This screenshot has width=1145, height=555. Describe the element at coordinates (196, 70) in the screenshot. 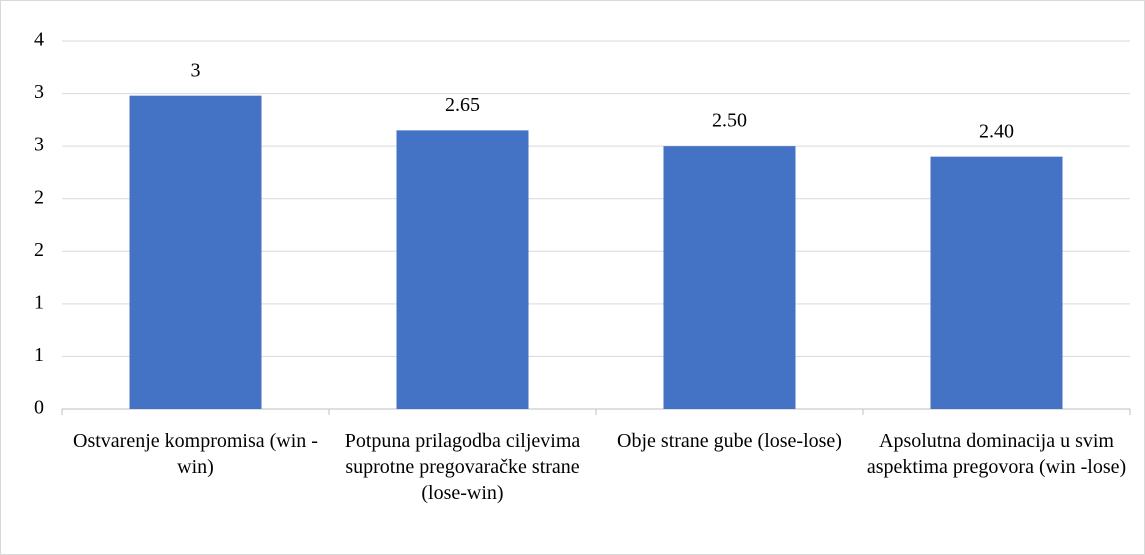

I see `data-label: 3` at that location.